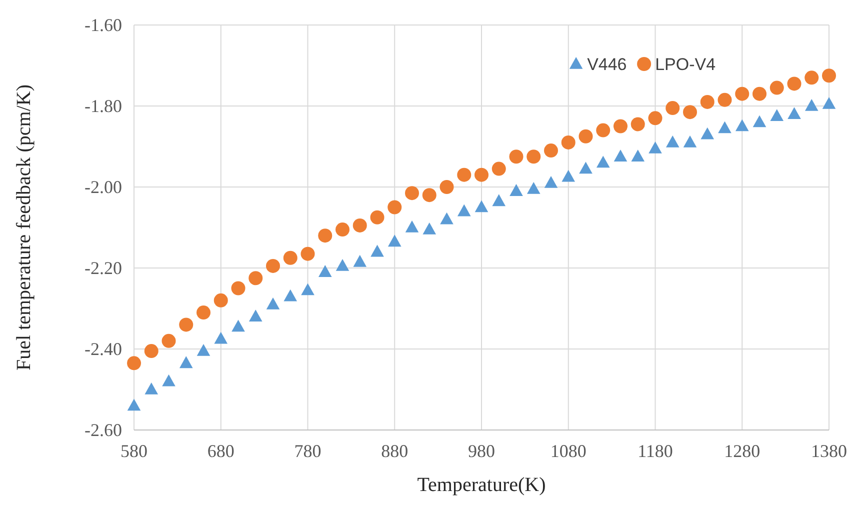 This screenshot has width=857, height=513. I want to click on legend-label: LPO-V4, so click(685, 64).